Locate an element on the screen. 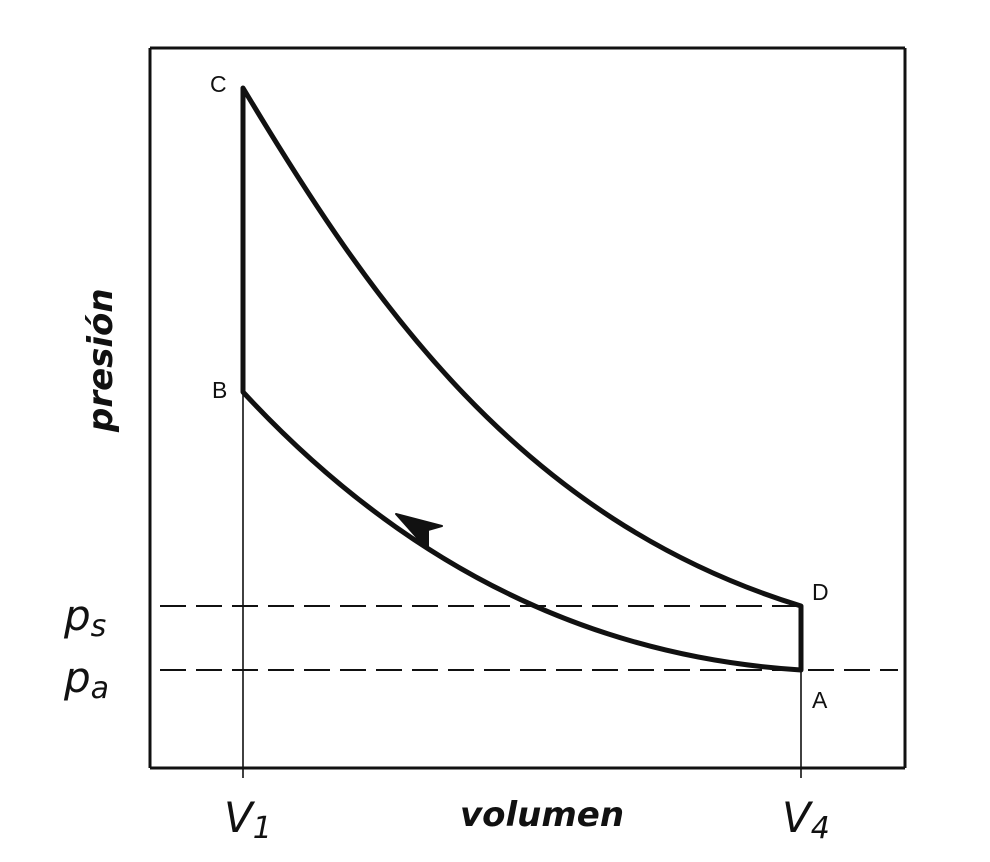 The height and width of the screenshot is (862, 990). point-label-c: C is located at coordinates (218, 84).